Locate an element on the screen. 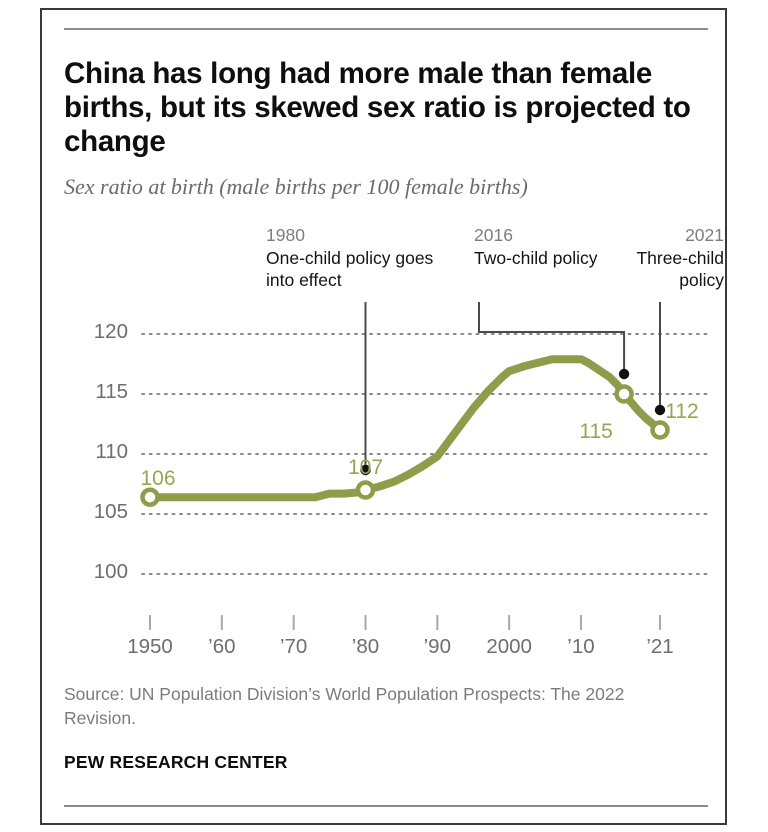  annotation-year: 2021 is located at coordinates (704, 235).